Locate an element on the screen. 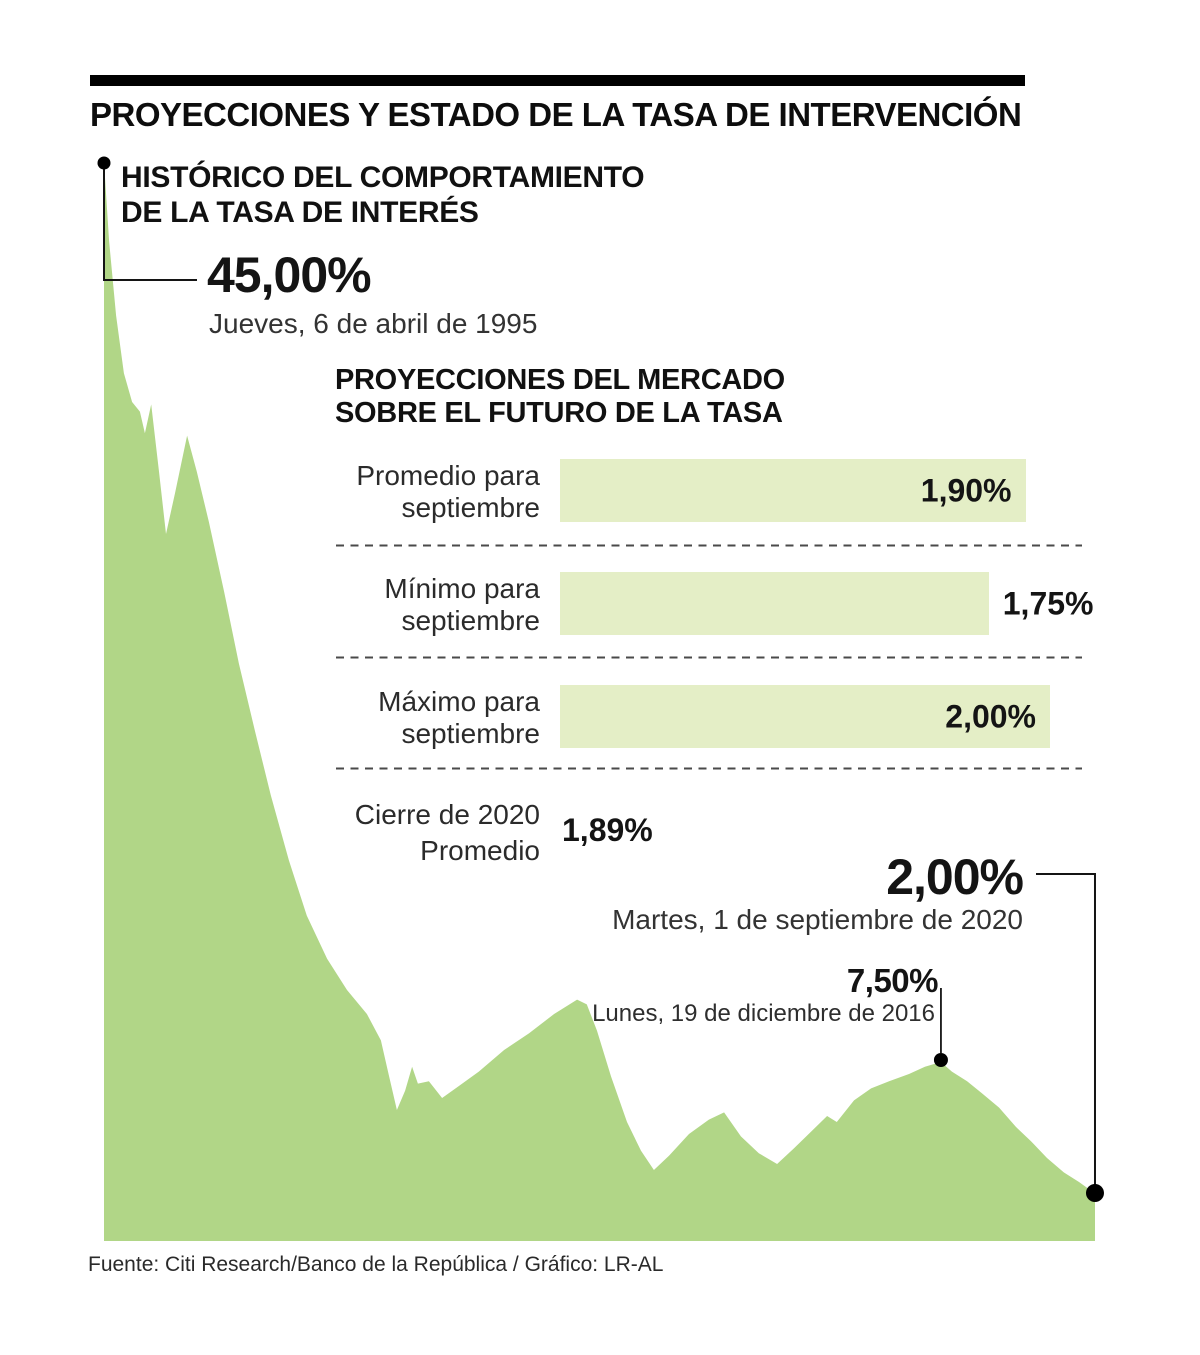  bar-label: Mínimo para septiembre is located at coordinates (390, 605).